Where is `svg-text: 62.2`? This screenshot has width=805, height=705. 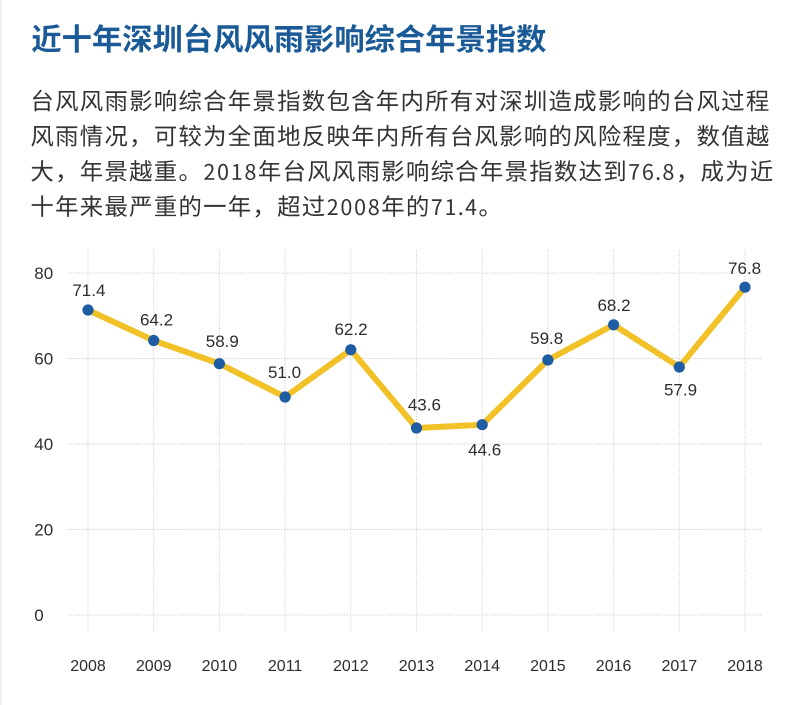 svg-text: 62.2 is located at coordinates (350, 329).